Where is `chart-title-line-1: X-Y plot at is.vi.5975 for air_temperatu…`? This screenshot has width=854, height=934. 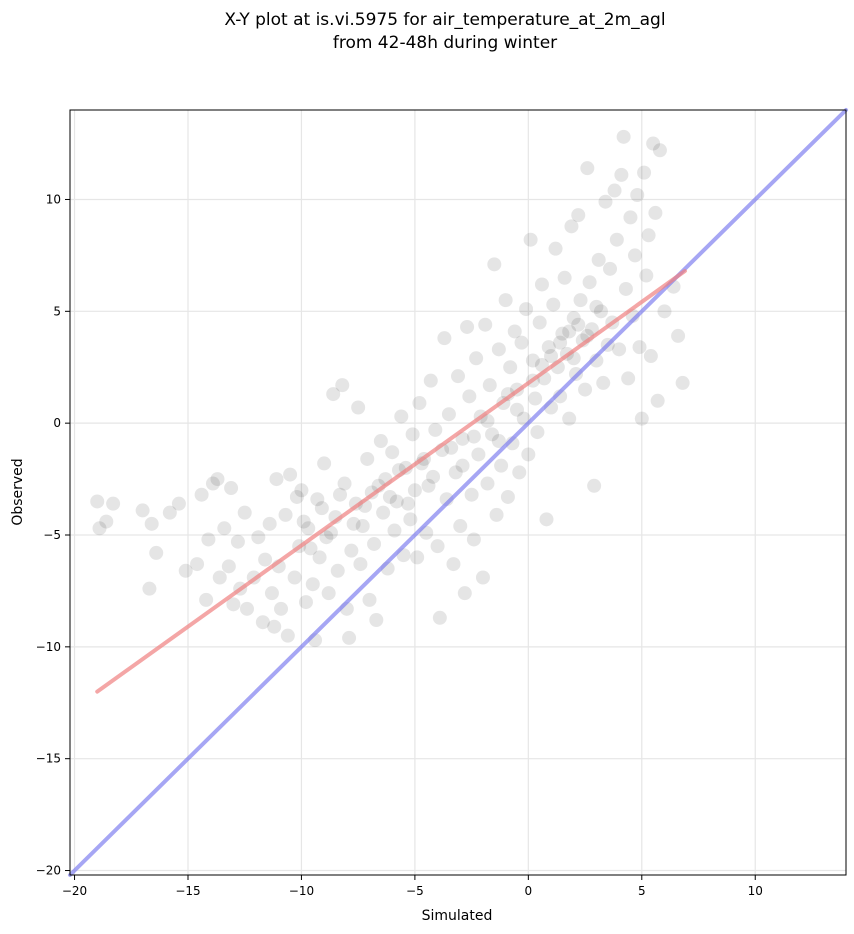 chart-title-line-1: X-Y plot at is.vi.5975 for air_temperatu… is located at coordinates (444, 20).